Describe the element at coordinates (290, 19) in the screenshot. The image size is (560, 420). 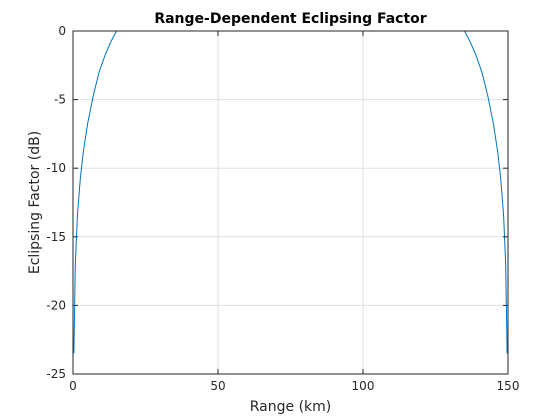
I see `chart-title: Range-Dependent Eclipsing Factor` at that location.